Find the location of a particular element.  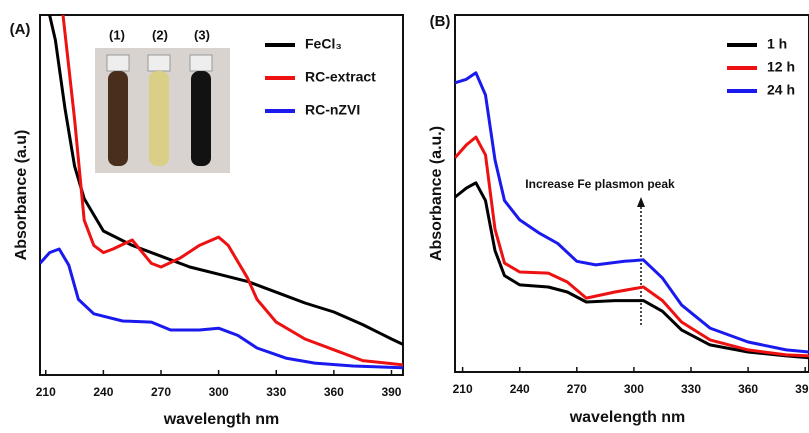

legend-label: 1 h is located at coordinates (777, 44).